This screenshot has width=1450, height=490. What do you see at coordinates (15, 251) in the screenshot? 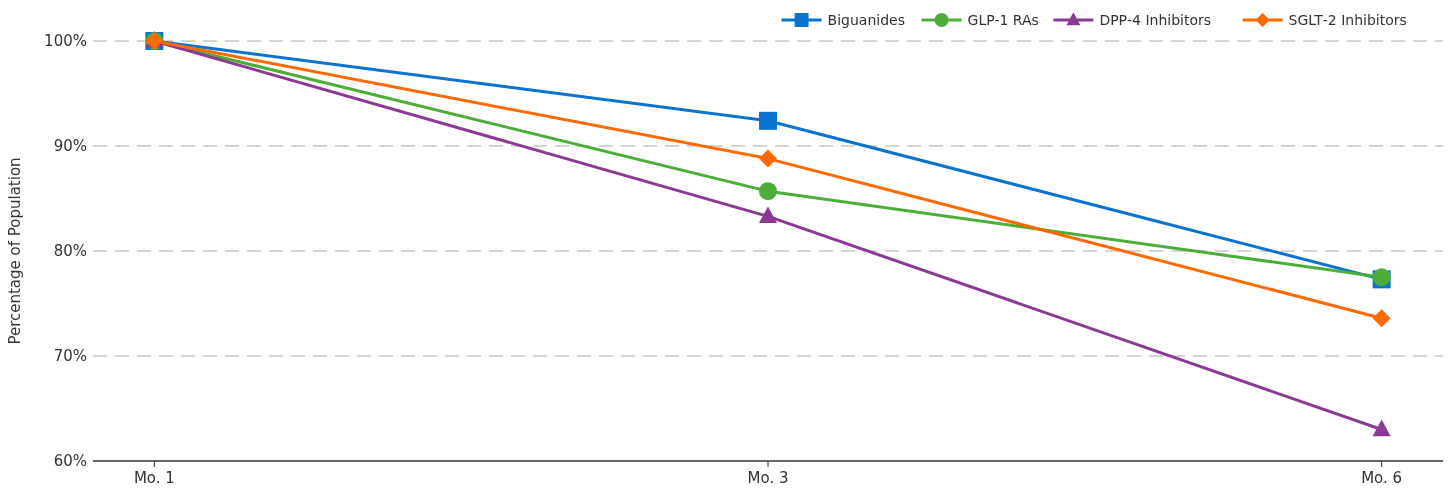
I see `y-axis-title: Percentage of Population` at bounding box center [15, 251].